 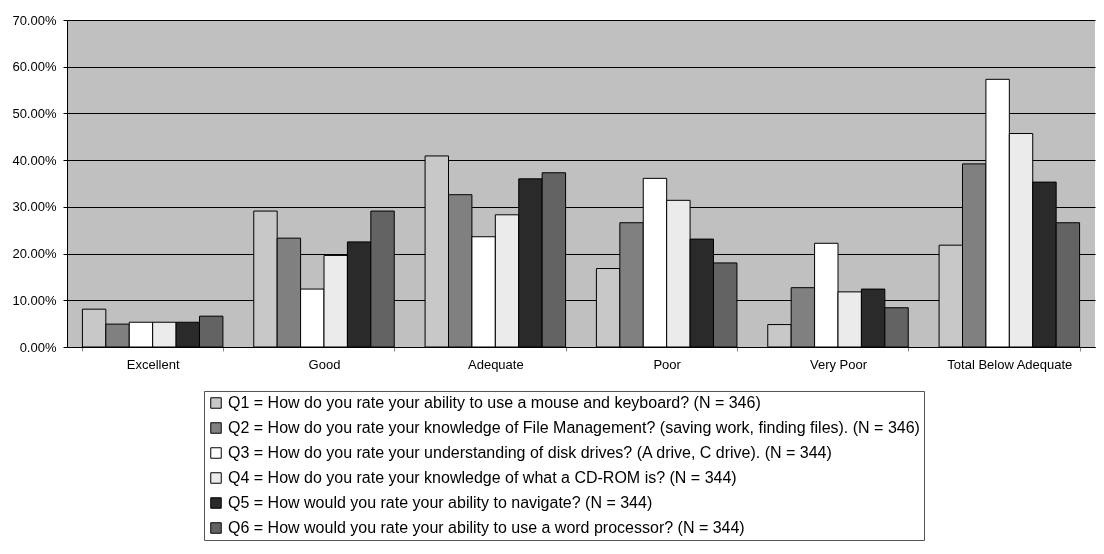 What do you see at coordinates (667, 364) in the screenshot?
I see `x-tick-label: Poor` at bounding box center [667, 364].